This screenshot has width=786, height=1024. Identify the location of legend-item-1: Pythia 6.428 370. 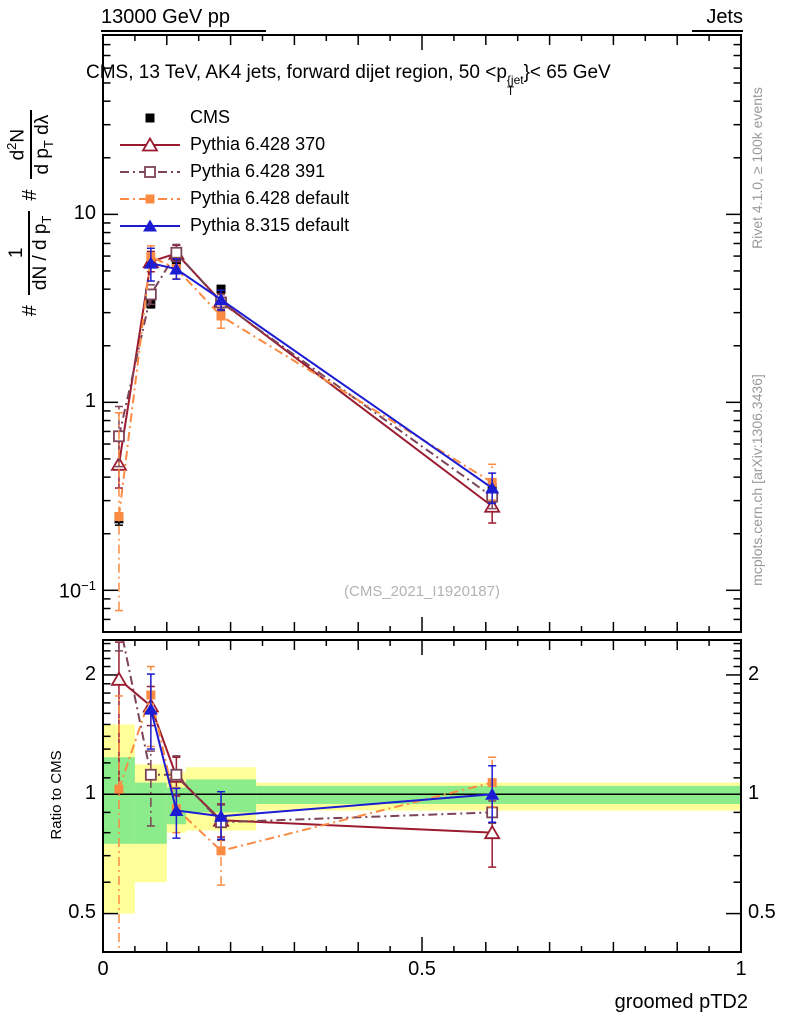
(233, 144).